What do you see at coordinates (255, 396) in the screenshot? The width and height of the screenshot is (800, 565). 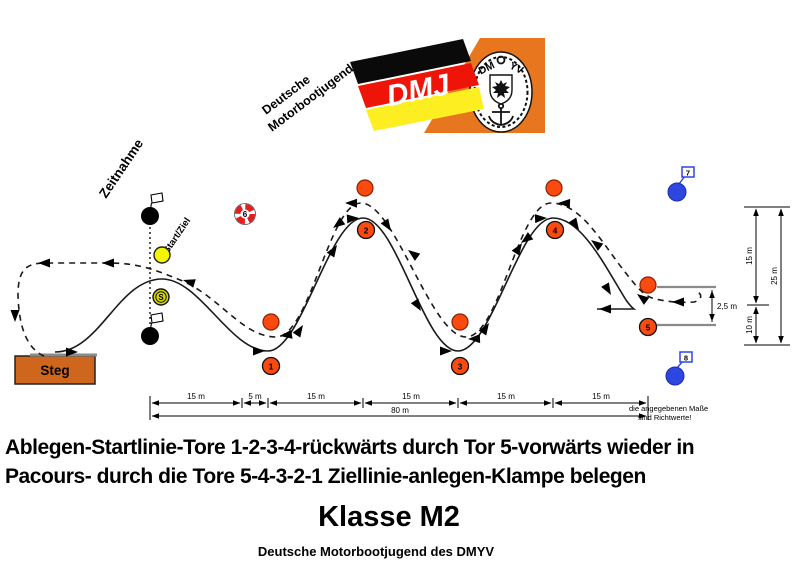 I see `dim-seg-label: 5 m` at bounding box center [255, 396].